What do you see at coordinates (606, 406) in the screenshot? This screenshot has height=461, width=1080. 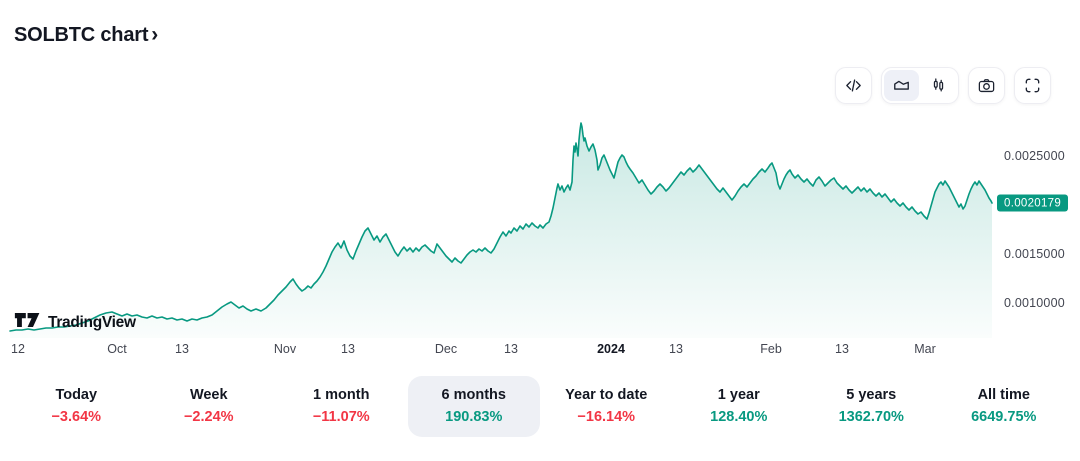 I see `period-button-year-to-date: Year to date −16.14%` at bounding box center [606, 406].